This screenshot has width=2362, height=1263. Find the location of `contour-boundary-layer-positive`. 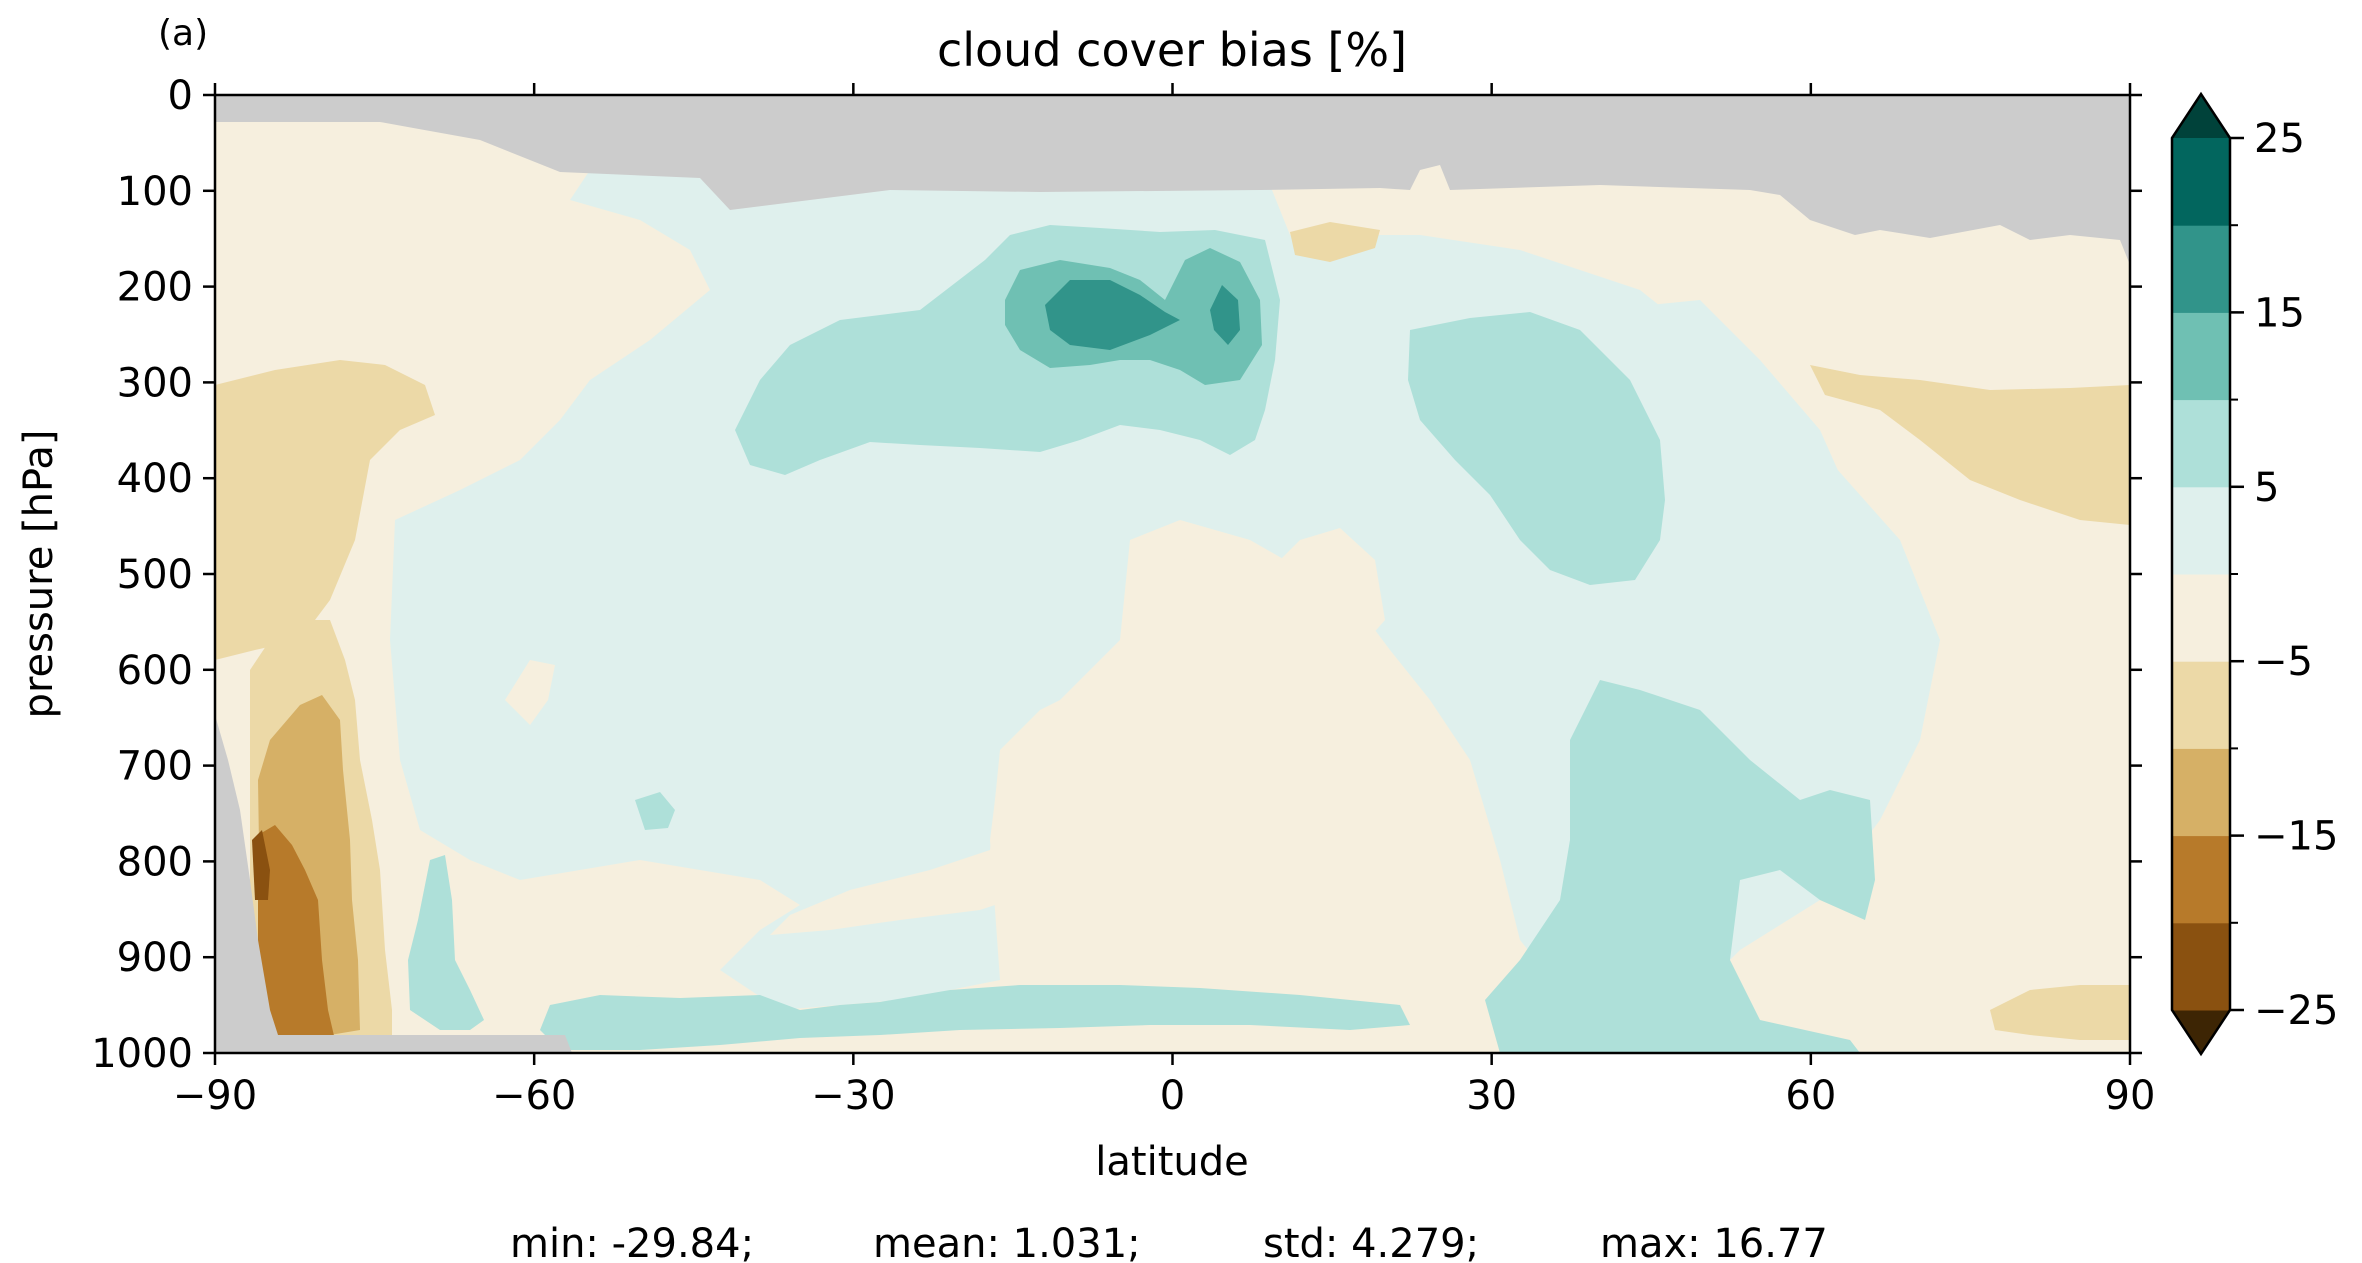

contour-boundary-layer-positive is located at coordinates (975, 1017).